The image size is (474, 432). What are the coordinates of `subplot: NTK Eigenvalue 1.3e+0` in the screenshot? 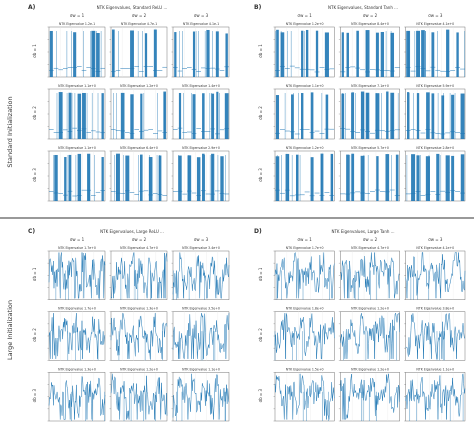 It's located at (76, 394).